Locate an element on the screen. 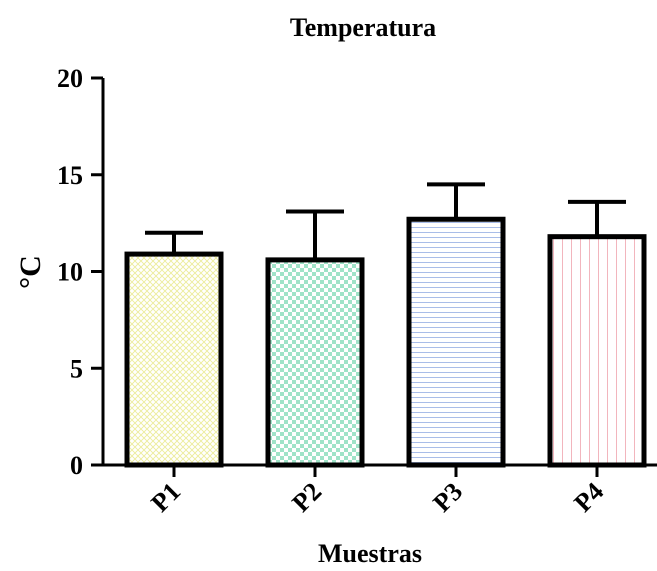 This screenshot has height=571, width=657. x-tick-label: P2 is located at coordinates (306, 497).